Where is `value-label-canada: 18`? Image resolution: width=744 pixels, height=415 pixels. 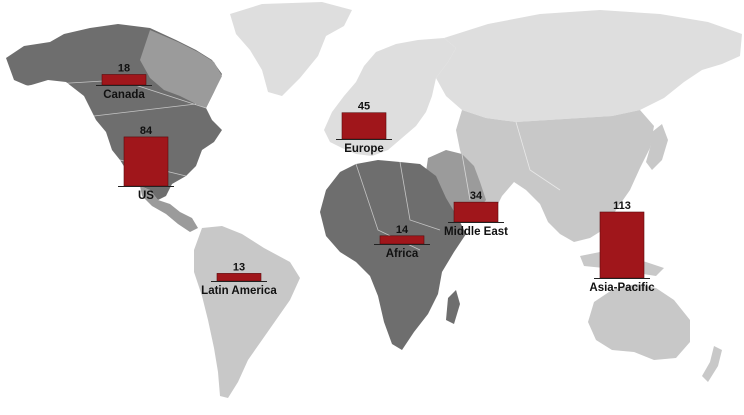 value-label-canada: 18 is located at coordinates (124, 68).